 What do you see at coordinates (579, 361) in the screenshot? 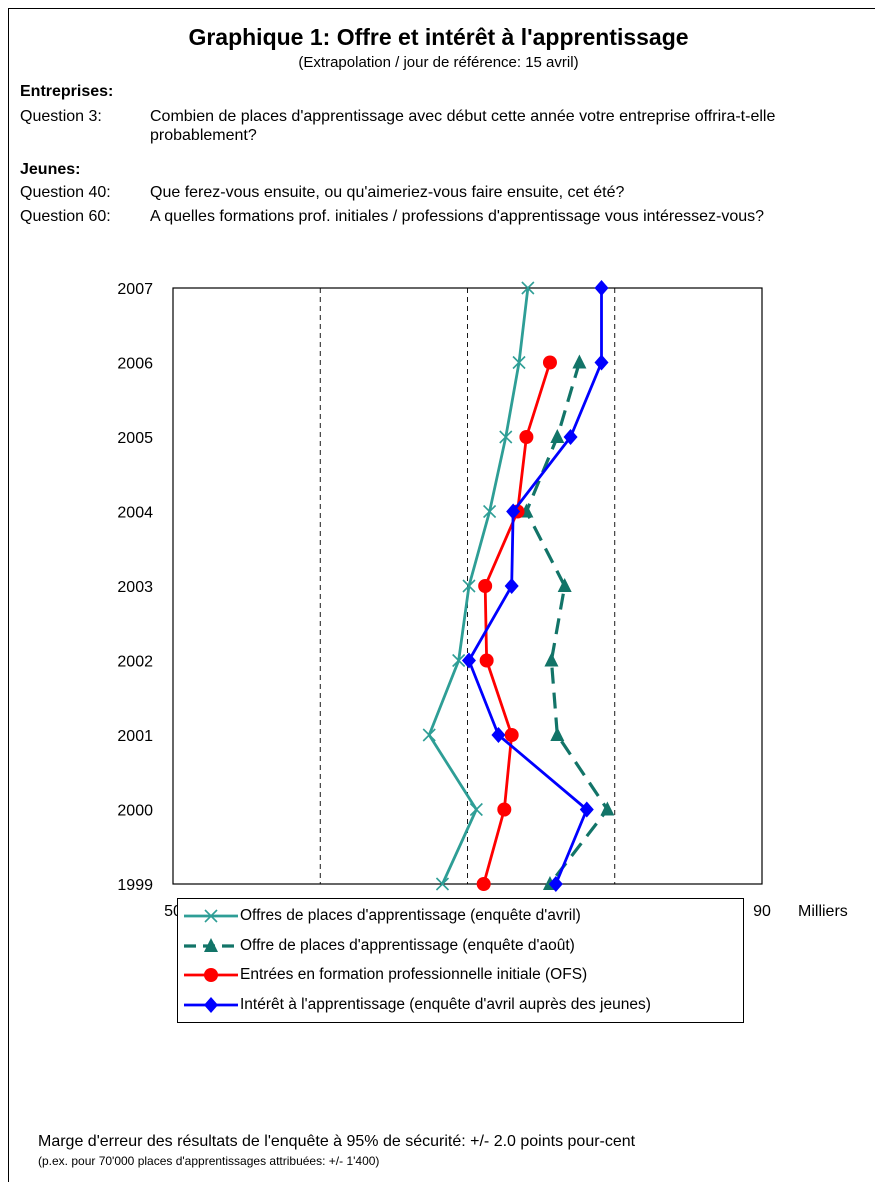
I see `series-2-point-2006` at bounding box center [579, 361].